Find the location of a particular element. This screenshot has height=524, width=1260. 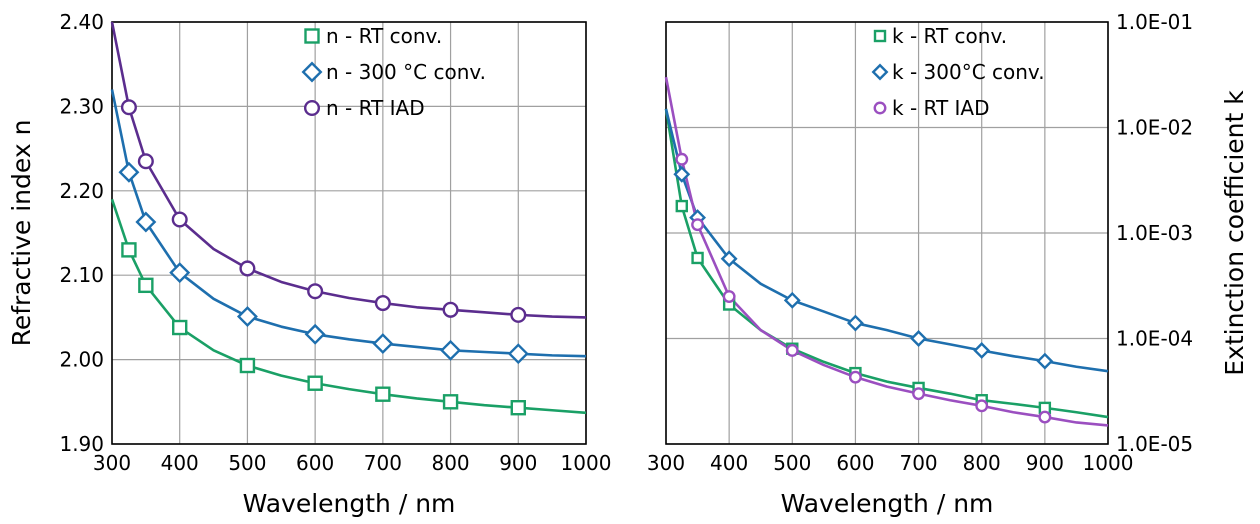

legend: n - RT conv. n - 300 °C conv. n - RT IAD is located at coordinates (393, 72).